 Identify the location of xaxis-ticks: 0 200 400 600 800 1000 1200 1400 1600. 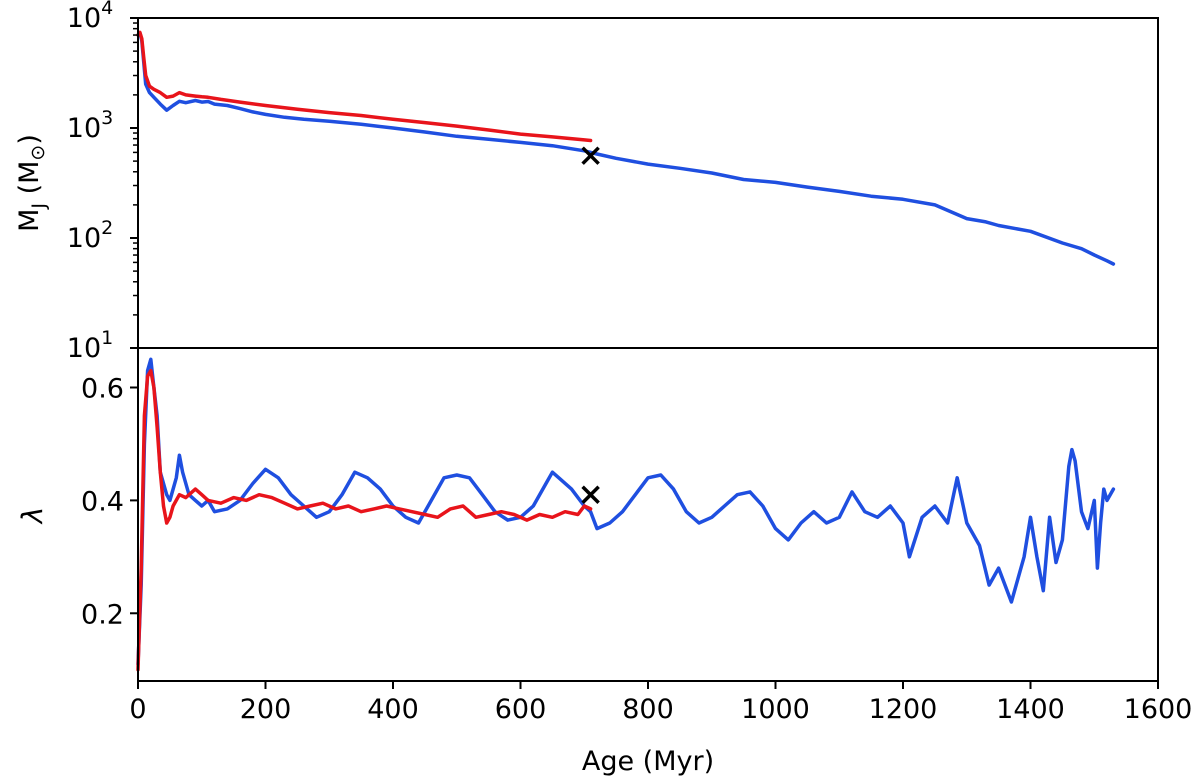
(660, 703).